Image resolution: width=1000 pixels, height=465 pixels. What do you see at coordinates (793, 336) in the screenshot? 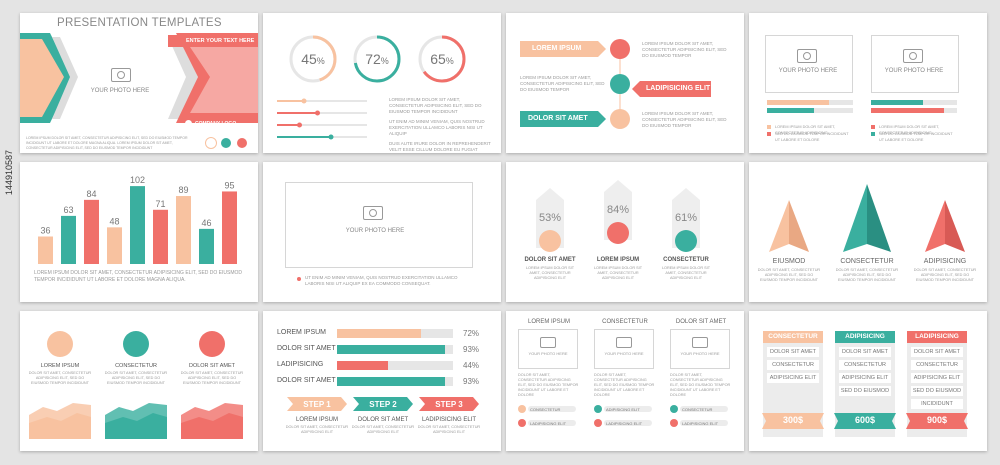
I see `price-head-1: CONSECTETUR` at bounding box center [793, 336].